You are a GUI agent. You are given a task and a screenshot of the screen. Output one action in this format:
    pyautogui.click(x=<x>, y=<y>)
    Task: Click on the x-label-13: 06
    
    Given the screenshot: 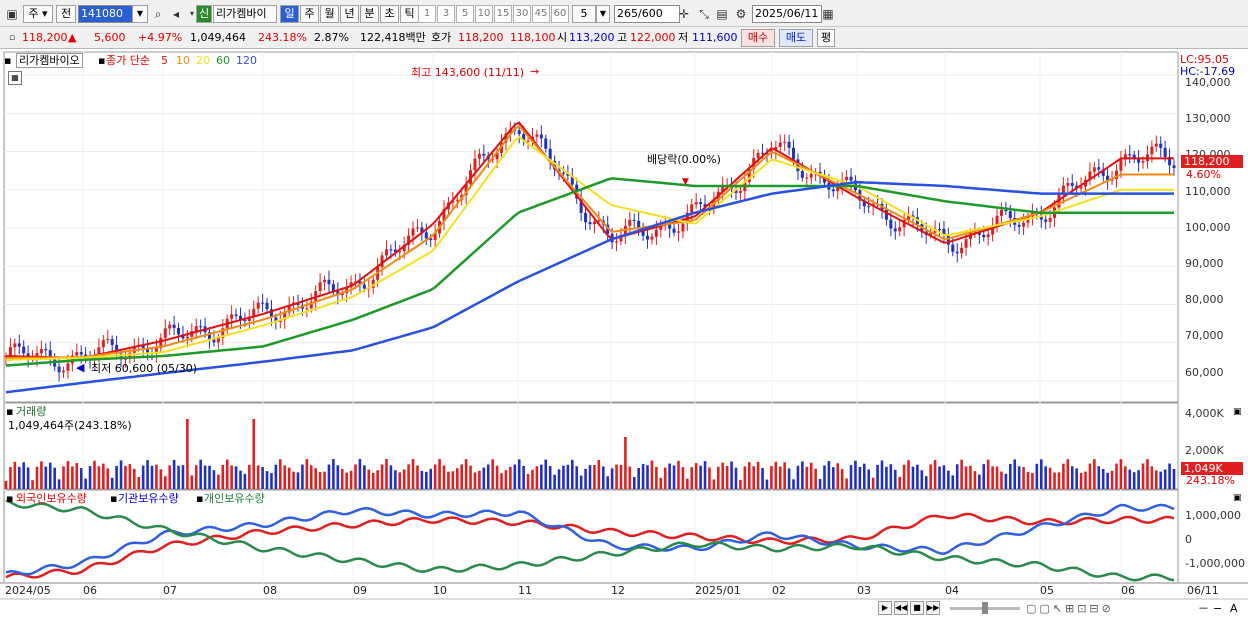 What is the action you would take?
    pyautogui.click(x=1128, y=590)
    